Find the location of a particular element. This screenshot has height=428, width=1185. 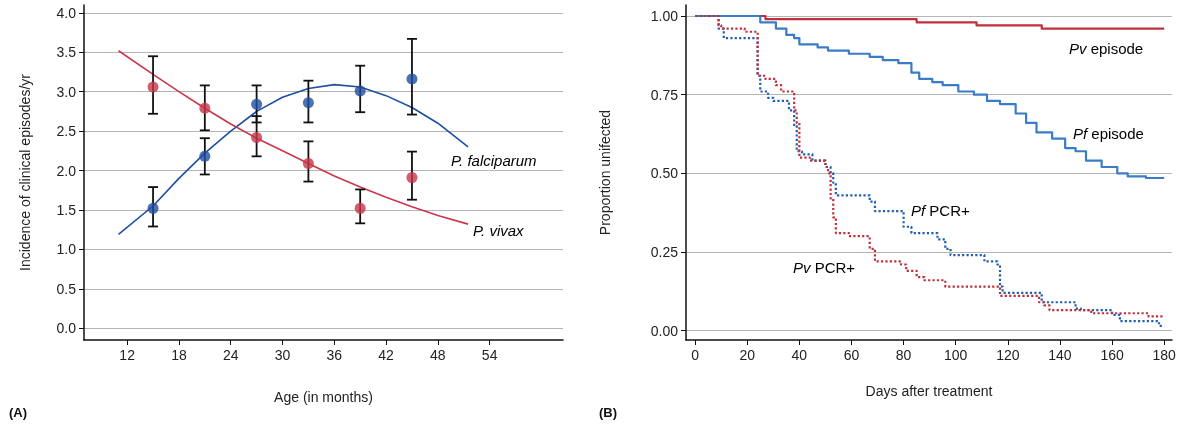

y-tick-label: 3.5 is located at coordinates (66, 52).